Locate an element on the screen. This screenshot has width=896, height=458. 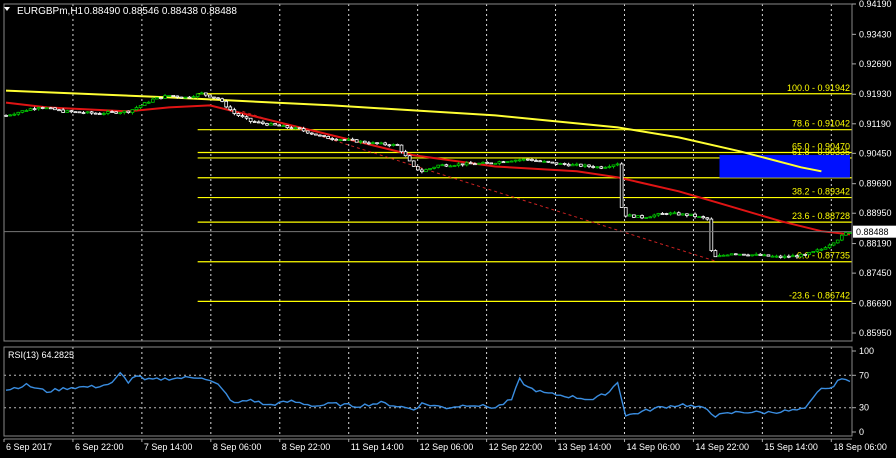
y-tick-label: 0.94190 is located at coordinates (875, 4).